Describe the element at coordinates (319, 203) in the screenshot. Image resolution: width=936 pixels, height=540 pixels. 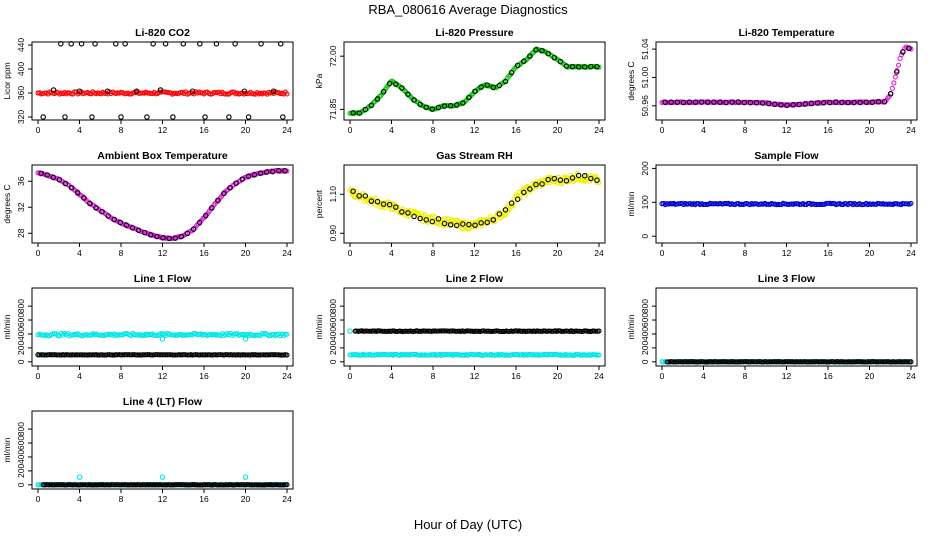
I see `y-axis-label: percent` at that location.